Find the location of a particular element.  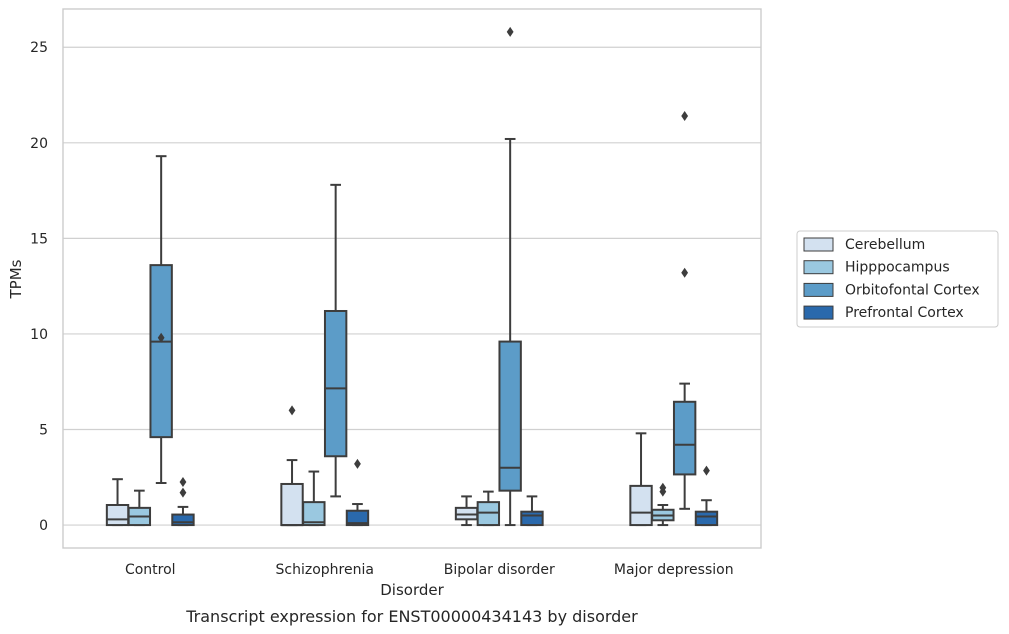

legend-entry-label: Prefrontal Cortex is located at coordinates (904, 313).